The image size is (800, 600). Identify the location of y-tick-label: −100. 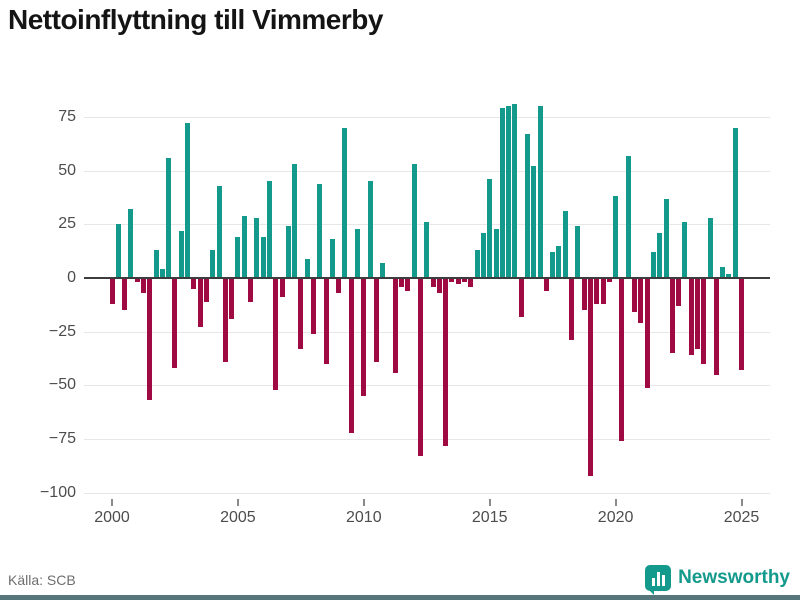
(57, 492).